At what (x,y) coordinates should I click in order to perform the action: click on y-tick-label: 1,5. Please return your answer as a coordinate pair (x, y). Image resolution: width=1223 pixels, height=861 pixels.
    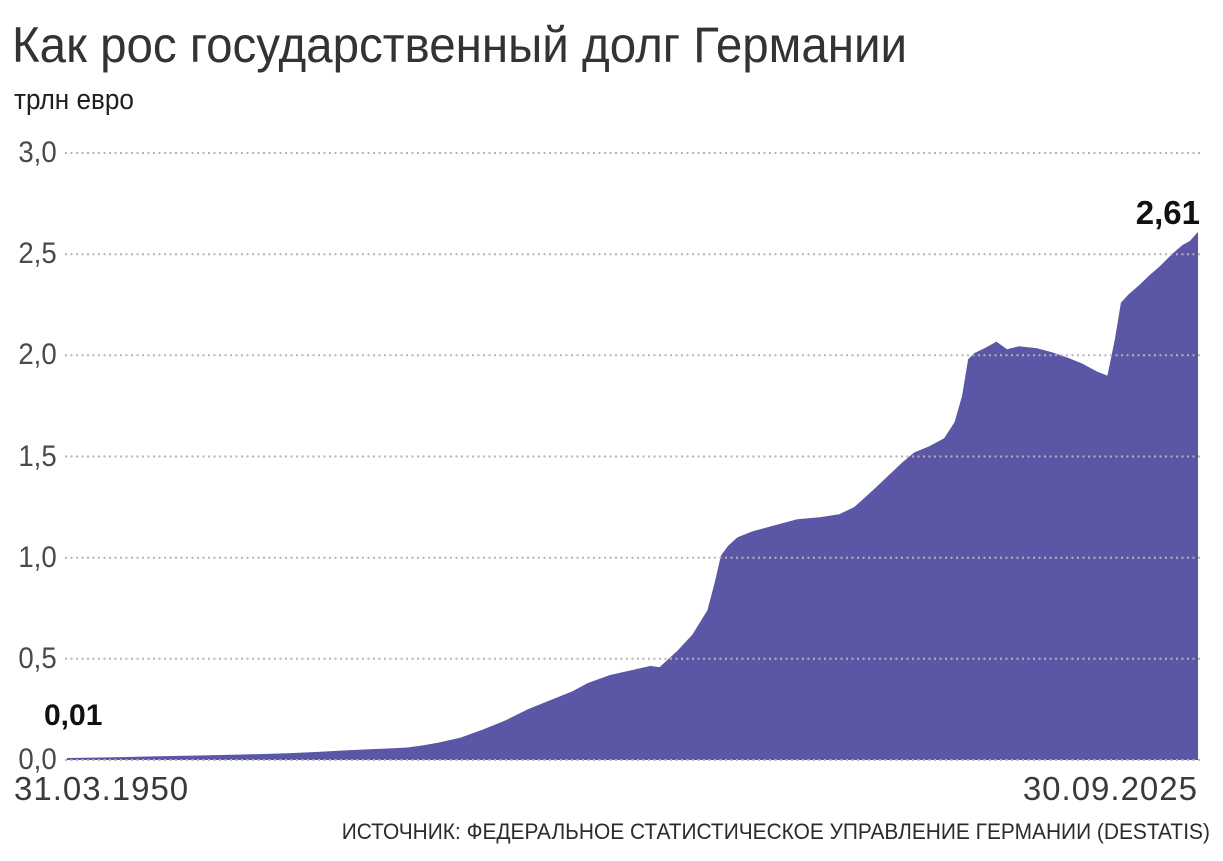
    Looking at the image, I should click on (28, 456).